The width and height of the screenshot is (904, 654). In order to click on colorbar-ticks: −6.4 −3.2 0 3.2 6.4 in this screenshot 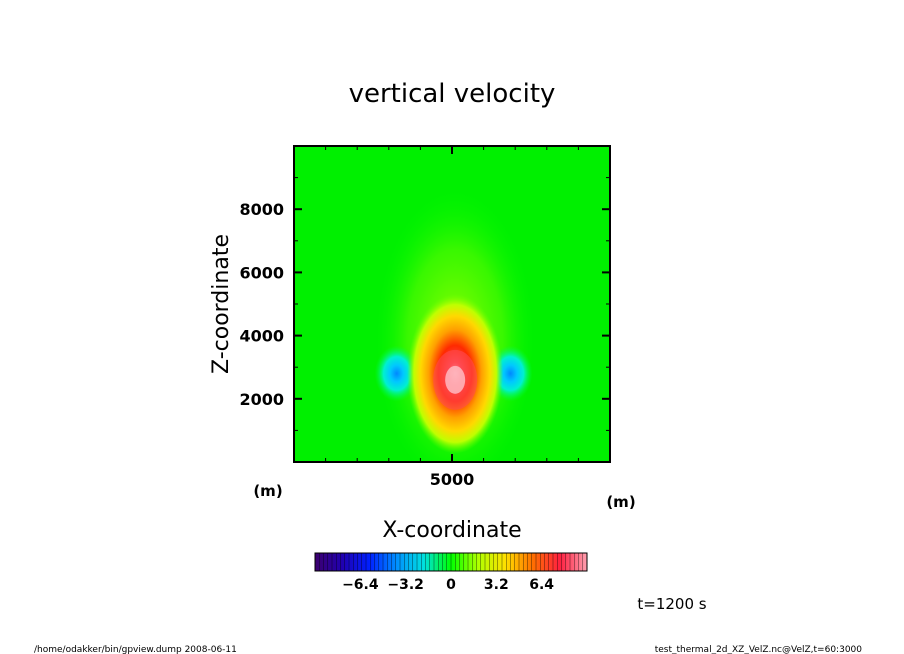, I will do `click(448, 585)`.